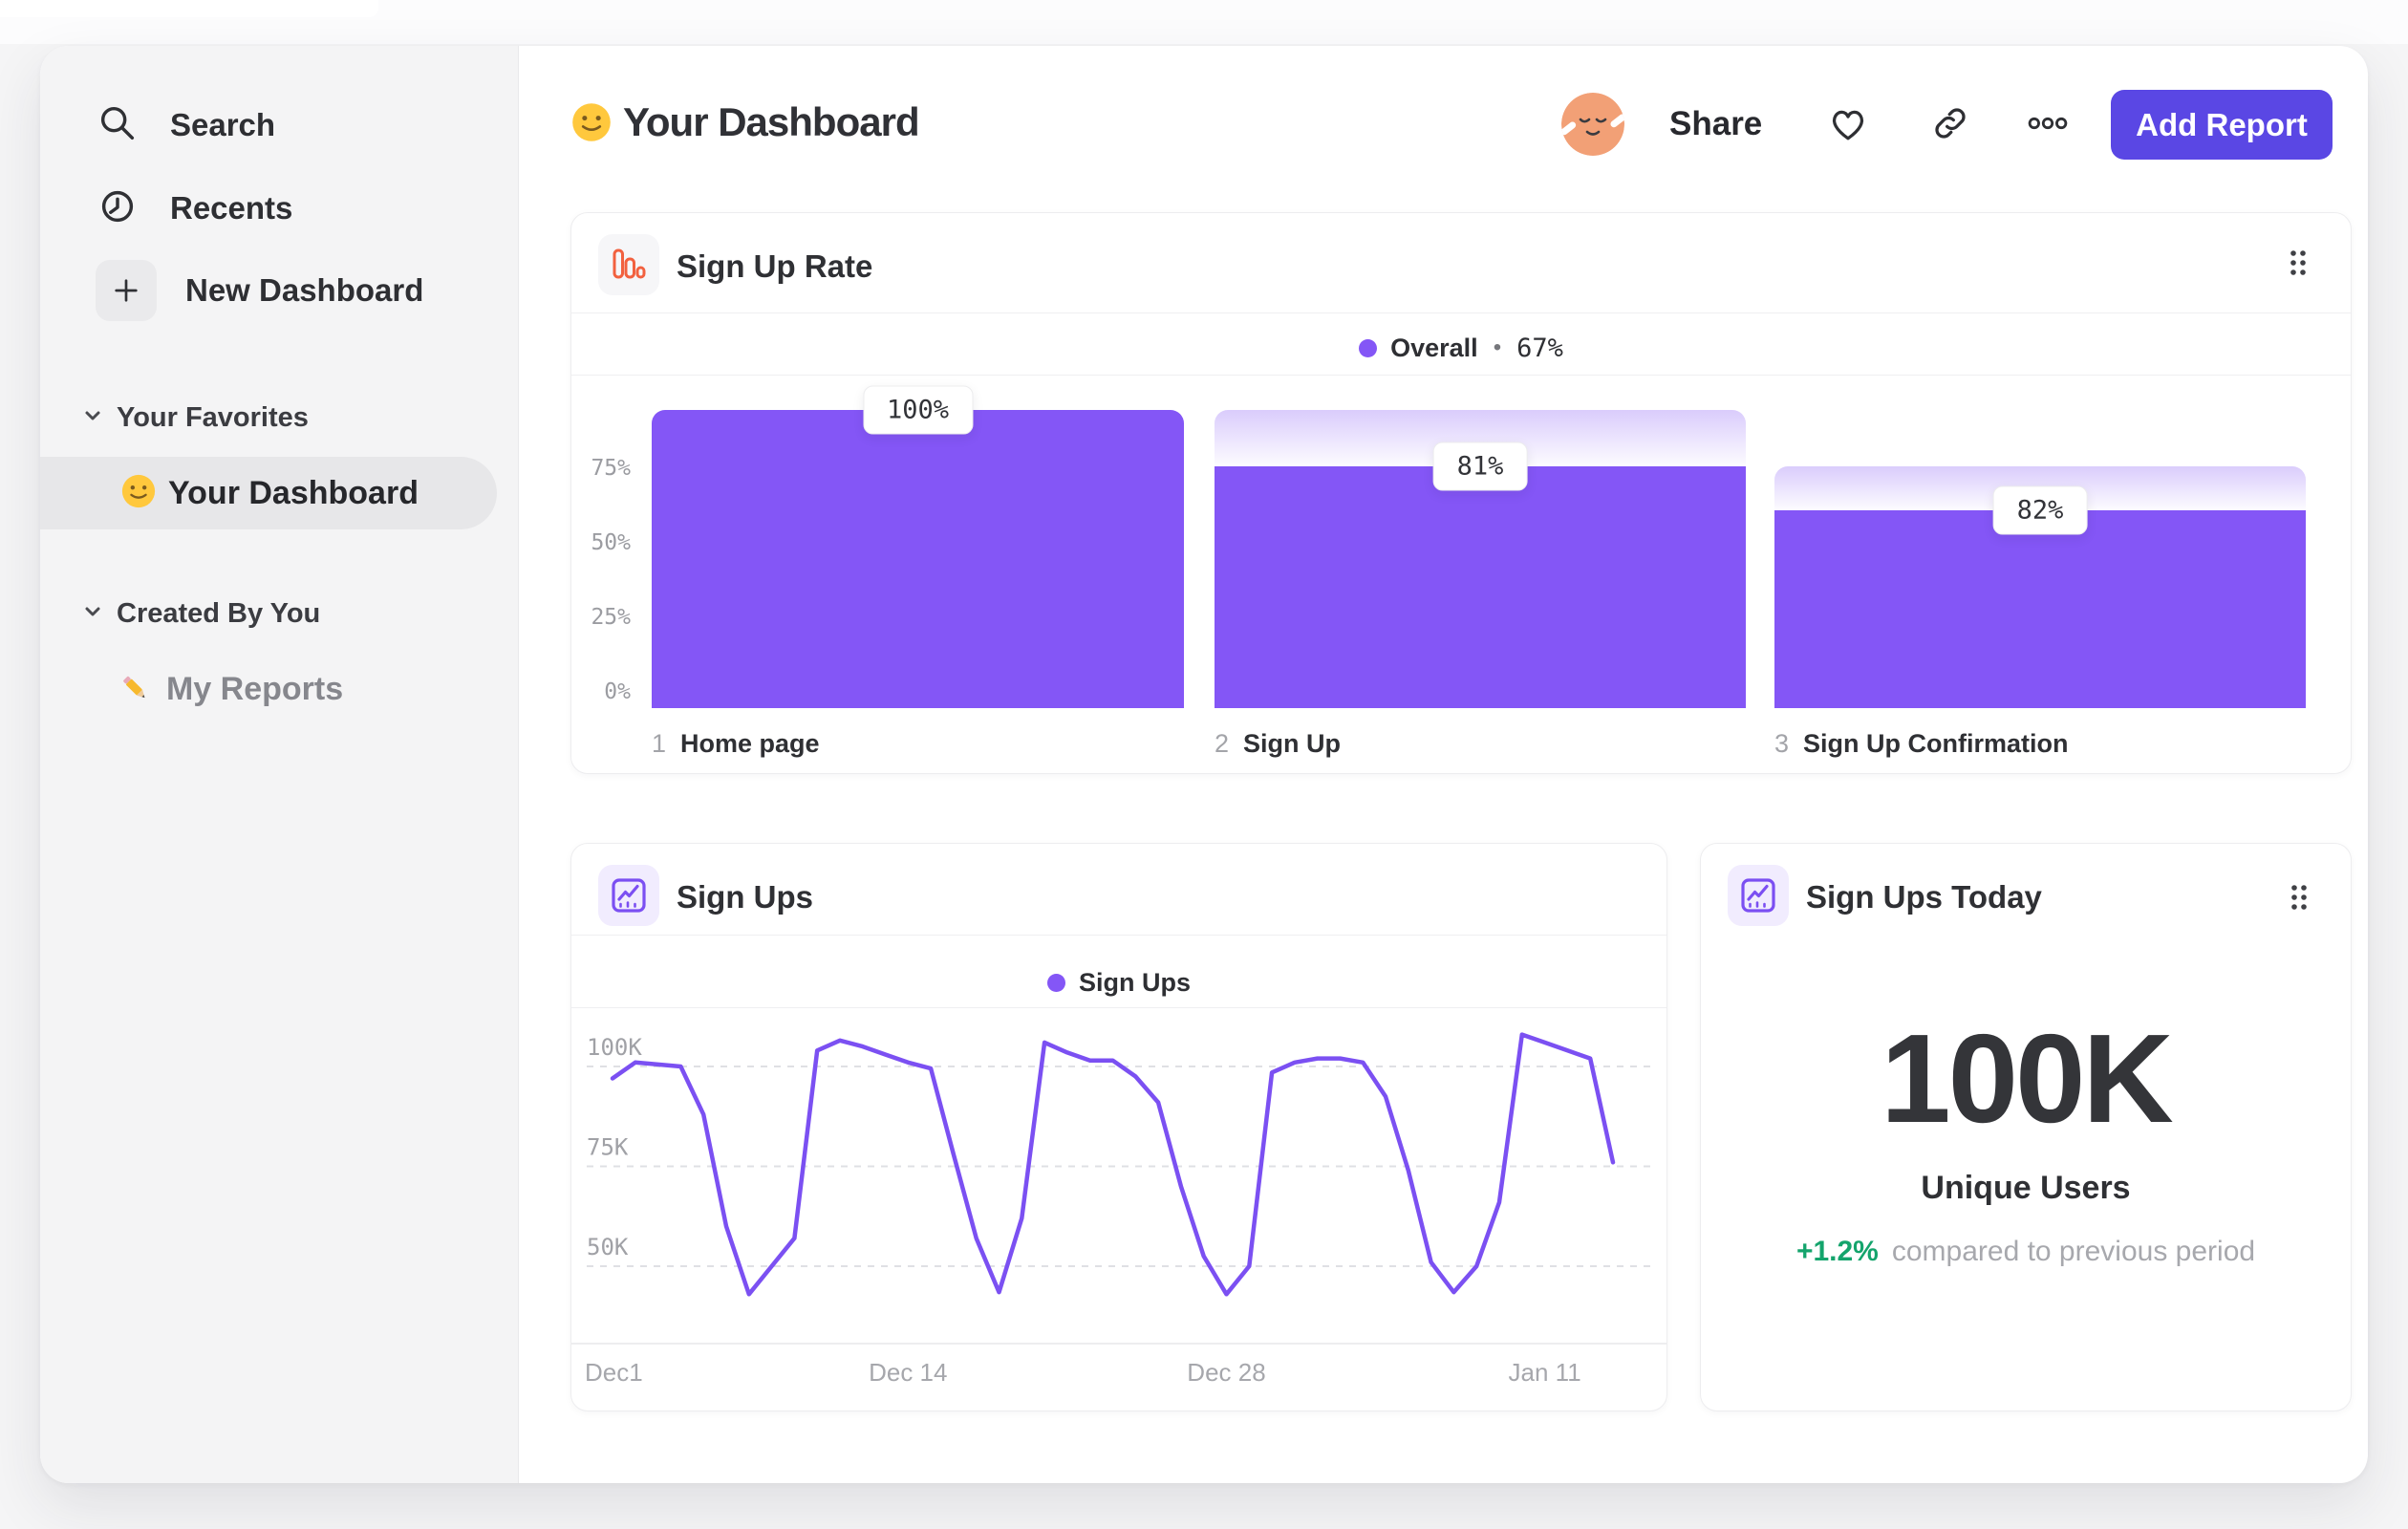 Image resolution: width=2408 pixels, height=1529 pixels. I want to click on sidebar-item-label: Search, so click(223, 124).